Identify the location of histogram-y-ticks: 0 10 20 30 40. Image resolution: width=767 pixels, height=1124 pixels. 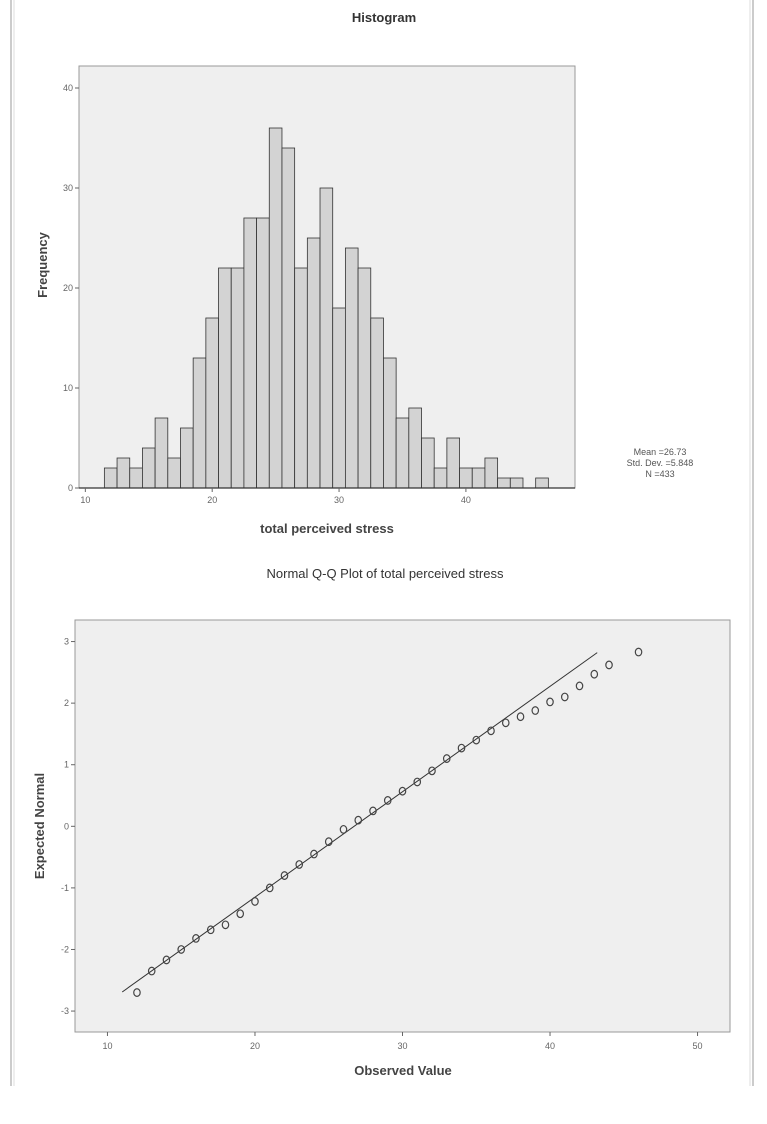
(71, 288).